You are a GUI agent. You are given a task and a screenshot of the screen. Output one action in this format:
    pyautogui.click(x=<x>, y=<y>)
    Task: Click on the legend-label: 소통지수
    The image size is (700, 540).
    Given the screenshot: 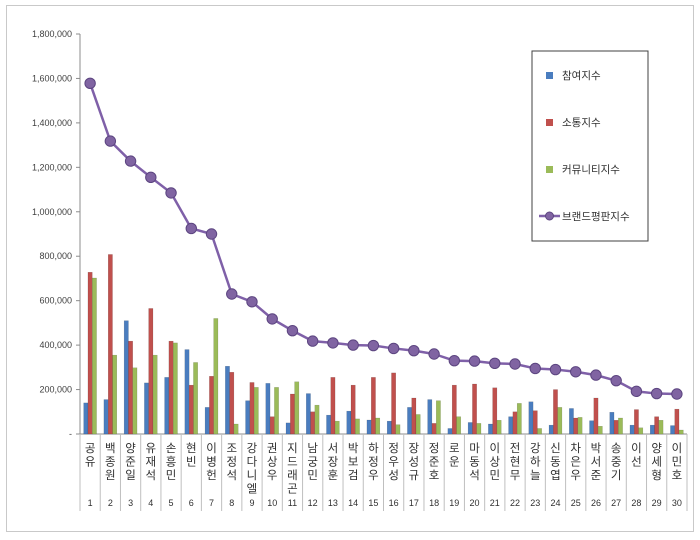 What is the action you would take?
    pyautogui.click(x=581, y=123)
    